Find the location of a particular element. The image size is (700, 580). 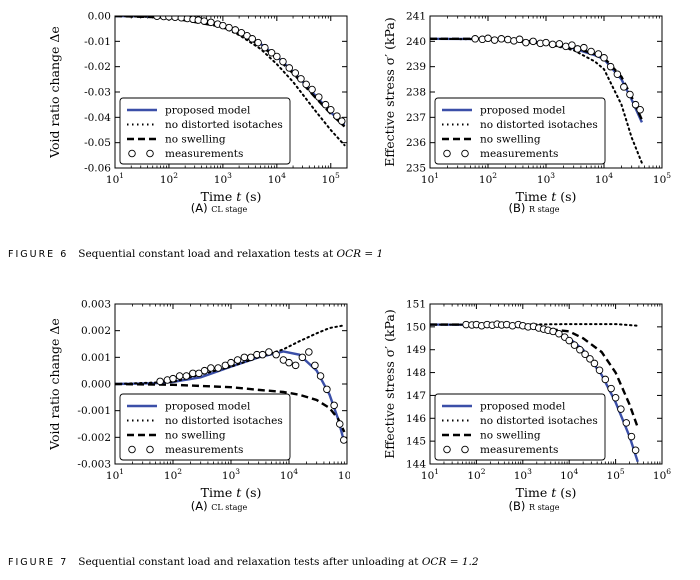

figure-7-number: FIGURE 7 is located at coordinates (38, 562).